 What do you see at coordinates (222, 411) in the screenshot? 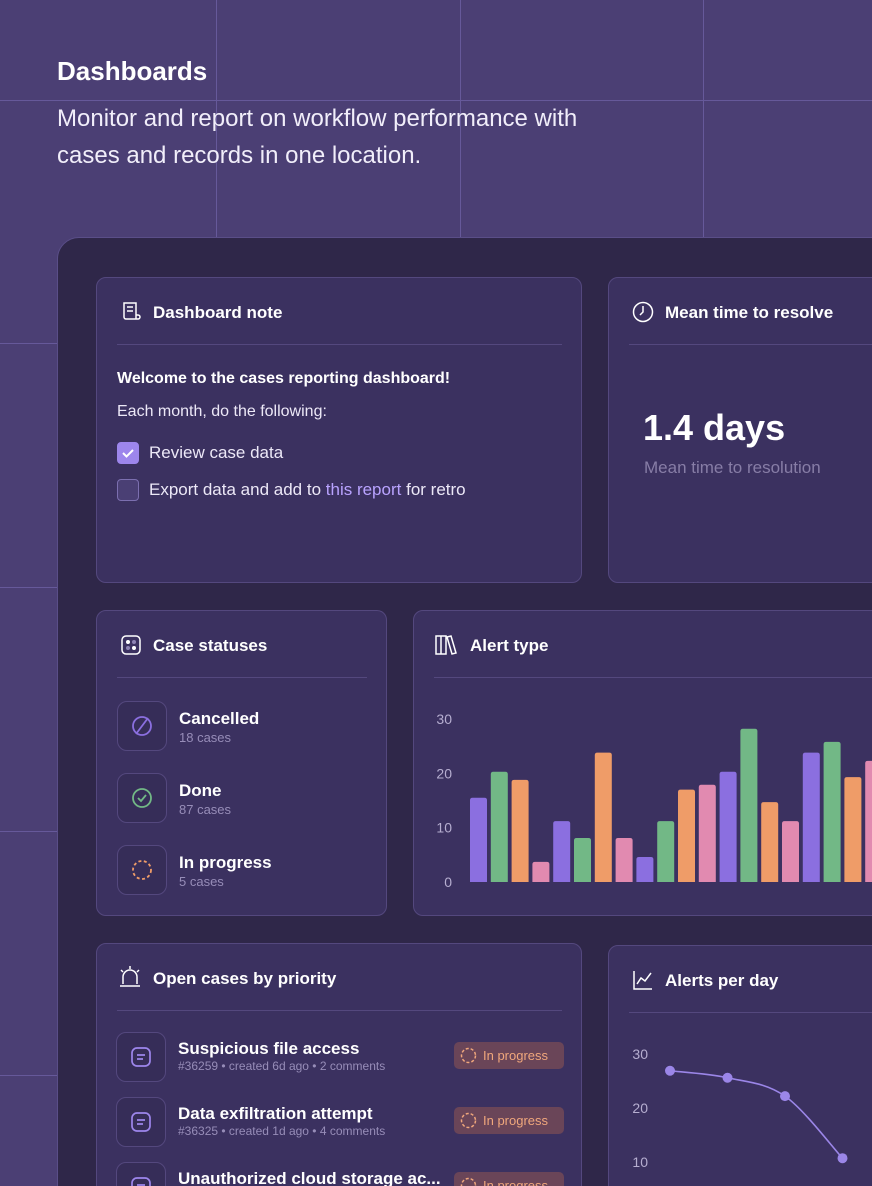
I see `note-intro: Each month, do the following:` at bounding box center [222, 411].